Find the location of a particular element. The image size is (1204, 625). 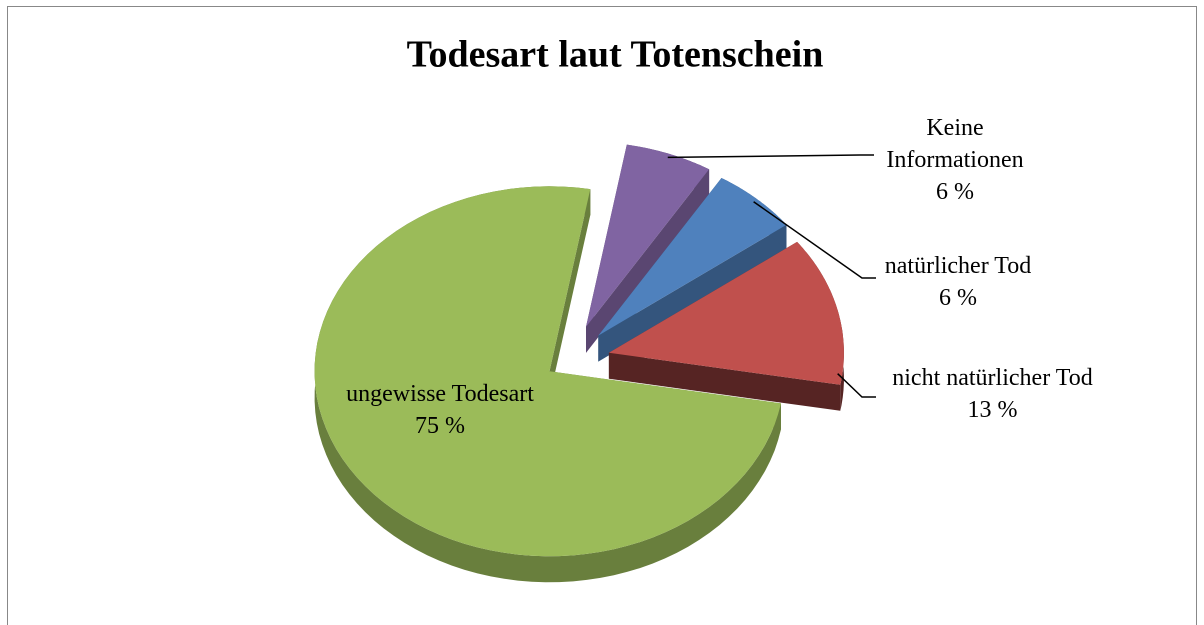

label-category: nicht natürlicher Tod is located at coordinates (992, 378).